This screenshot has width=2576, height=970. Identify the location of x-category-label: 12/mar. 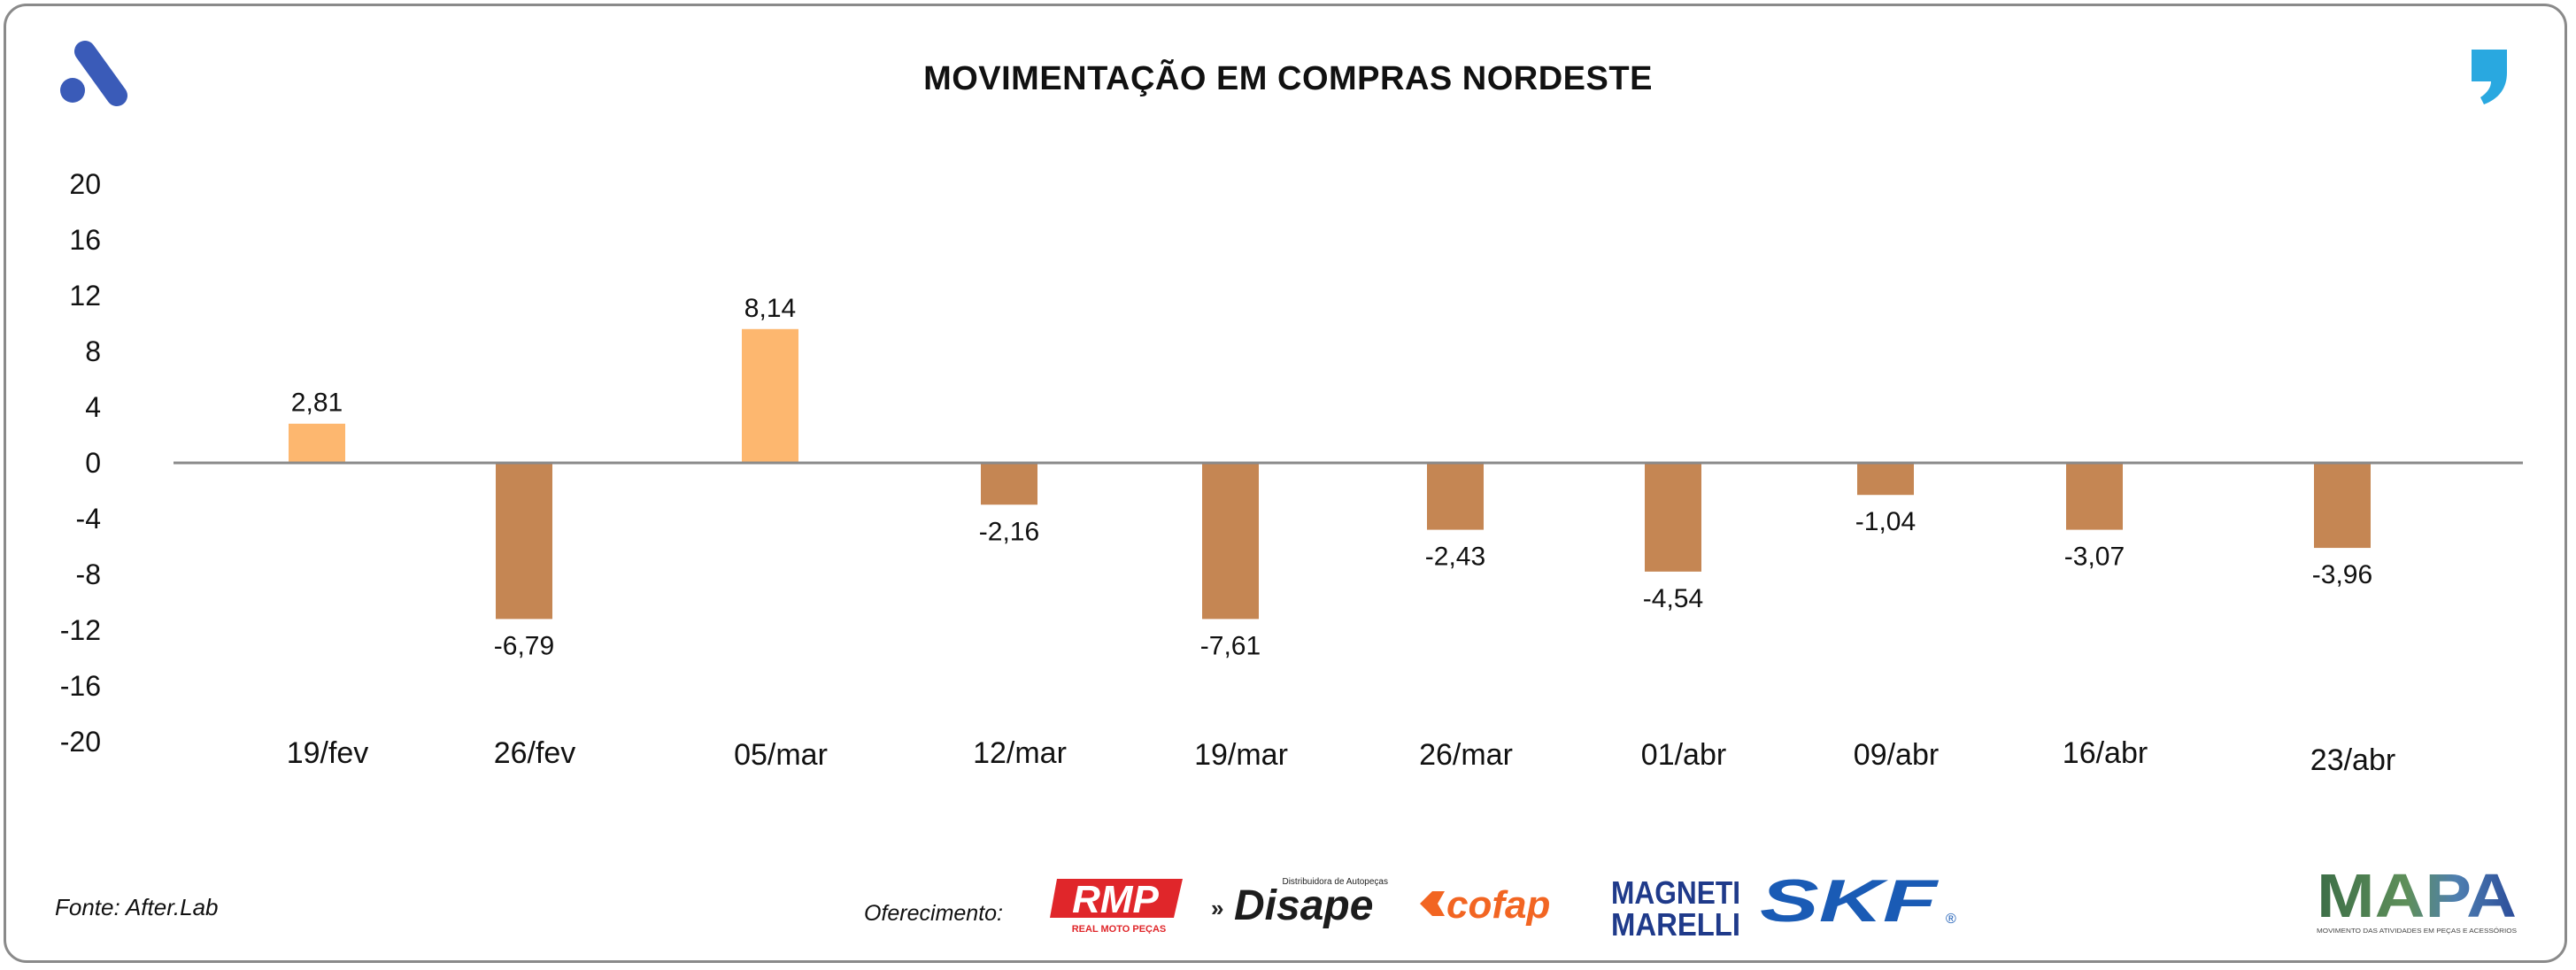
(1020, 753).